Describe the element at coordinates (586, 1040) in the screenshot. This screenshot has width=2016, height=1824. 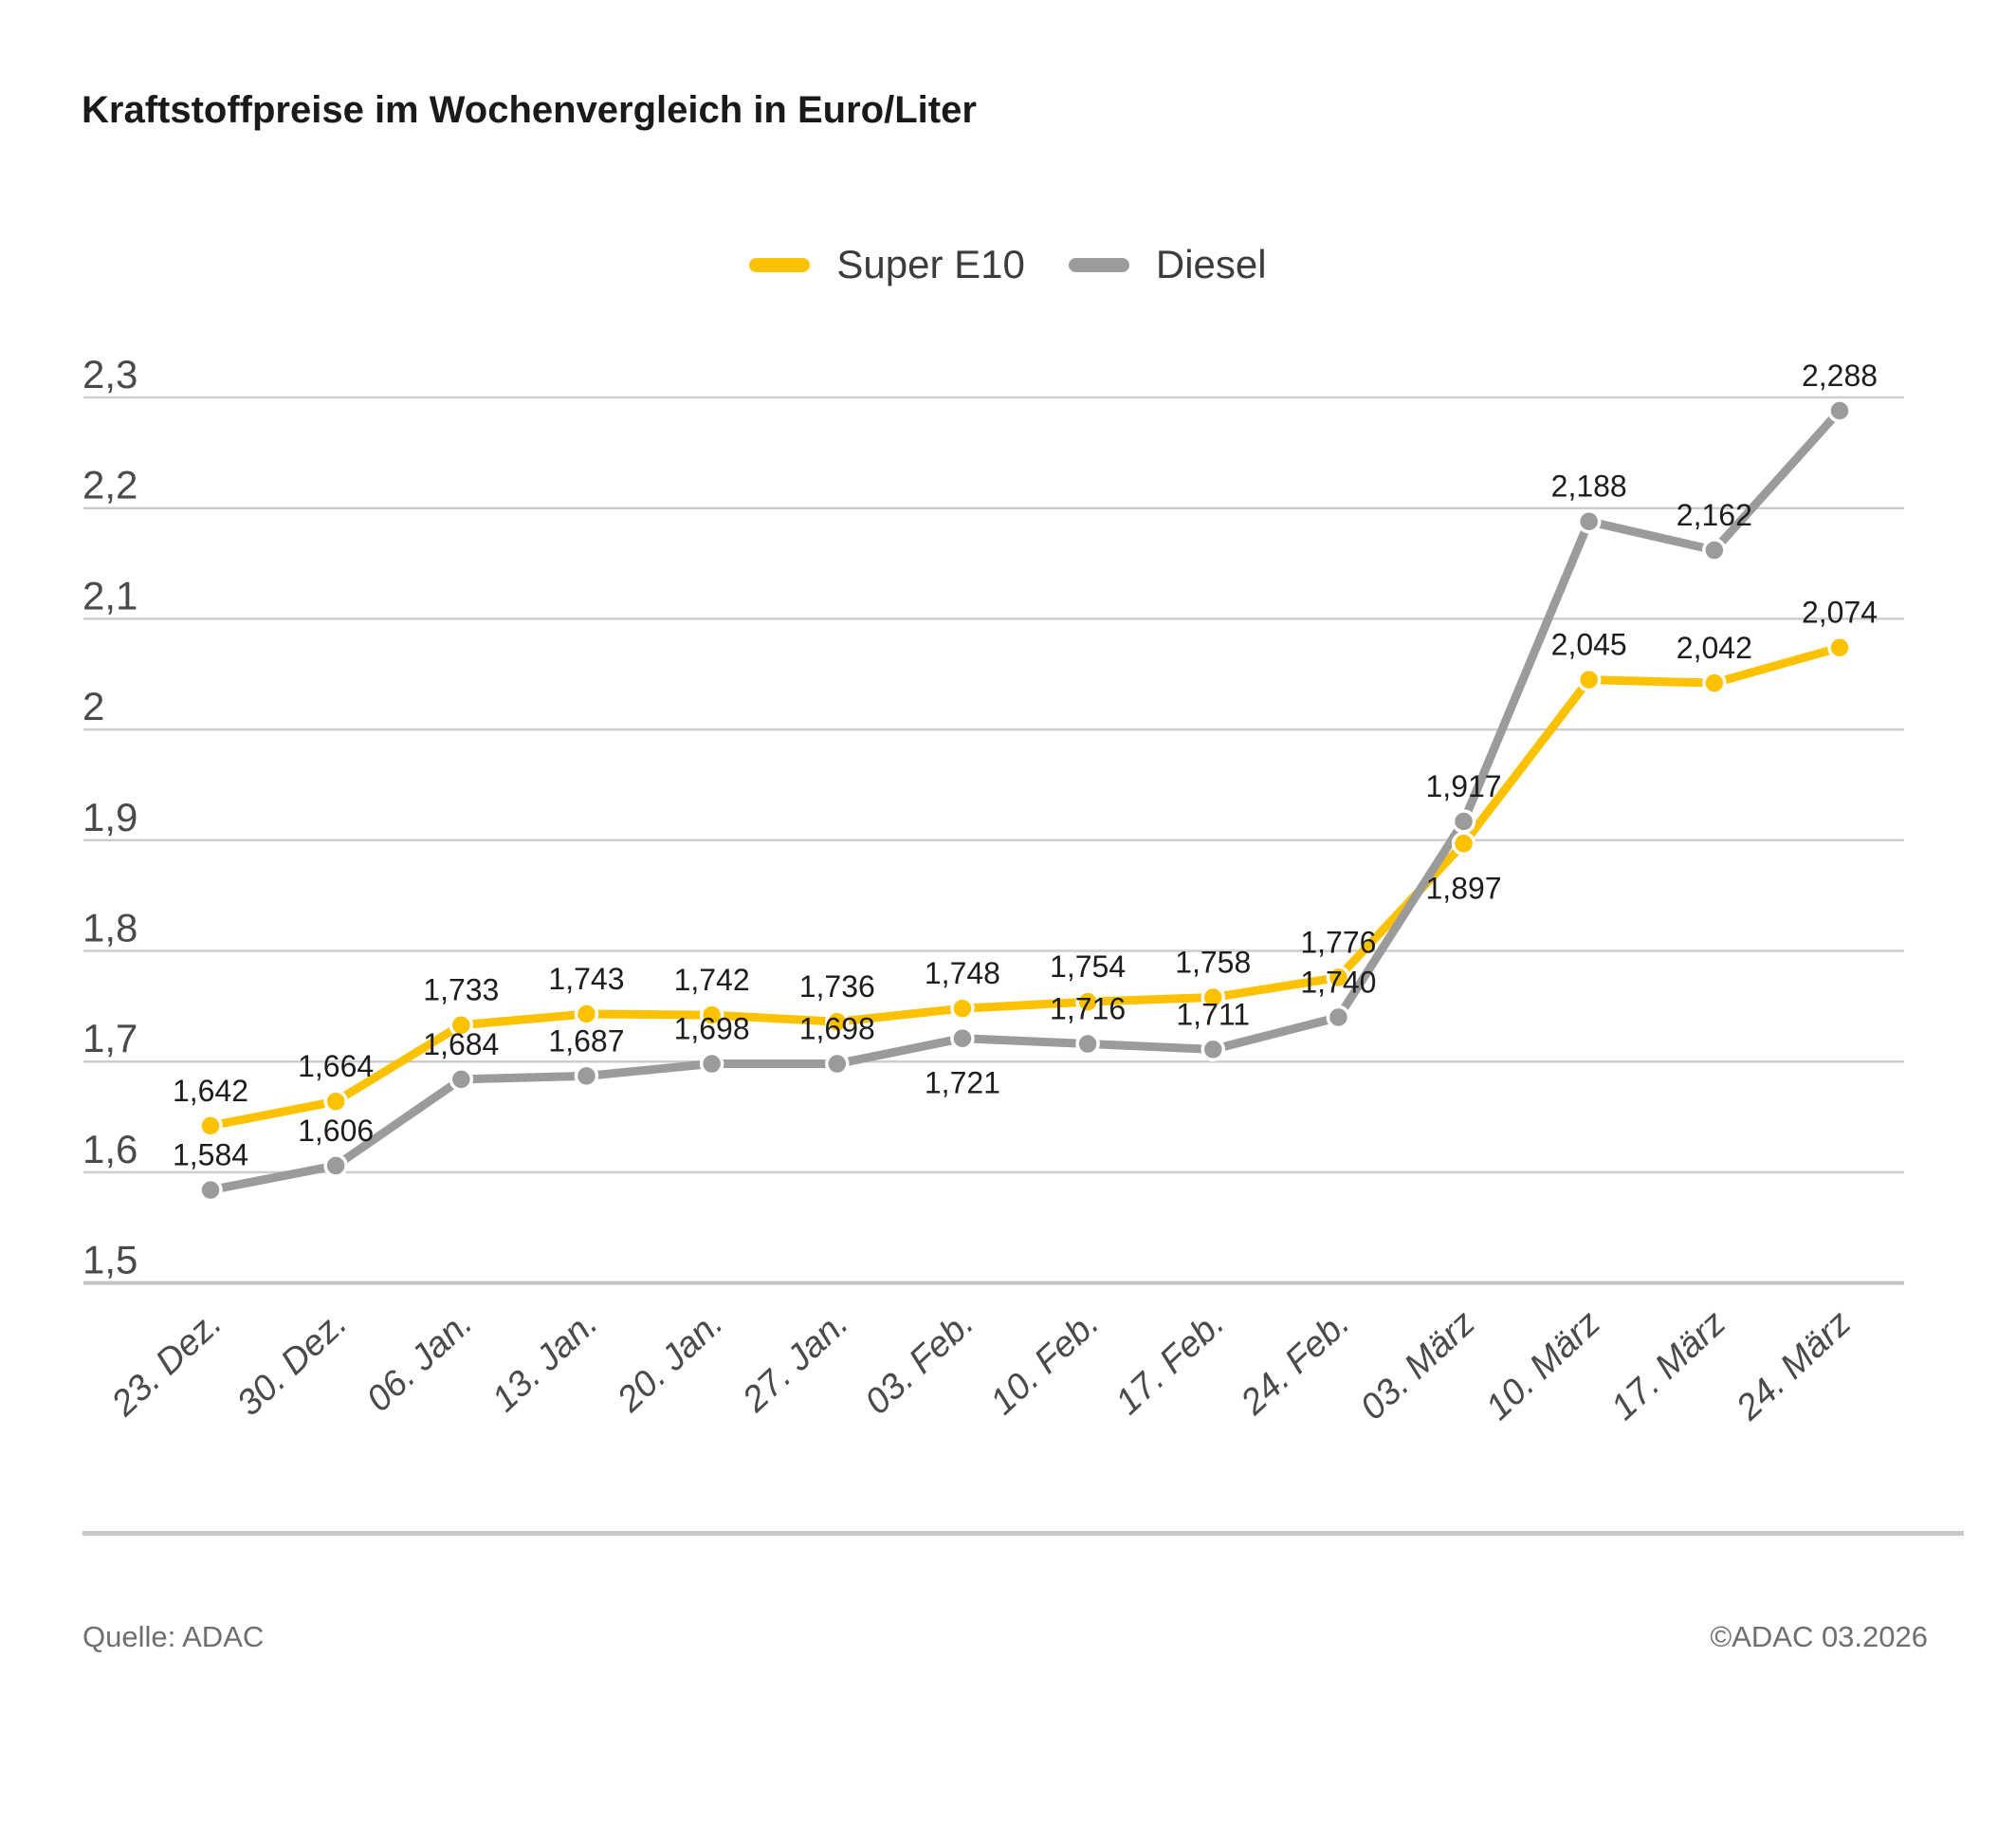
I see `data-point-label: 1,687` at that location.